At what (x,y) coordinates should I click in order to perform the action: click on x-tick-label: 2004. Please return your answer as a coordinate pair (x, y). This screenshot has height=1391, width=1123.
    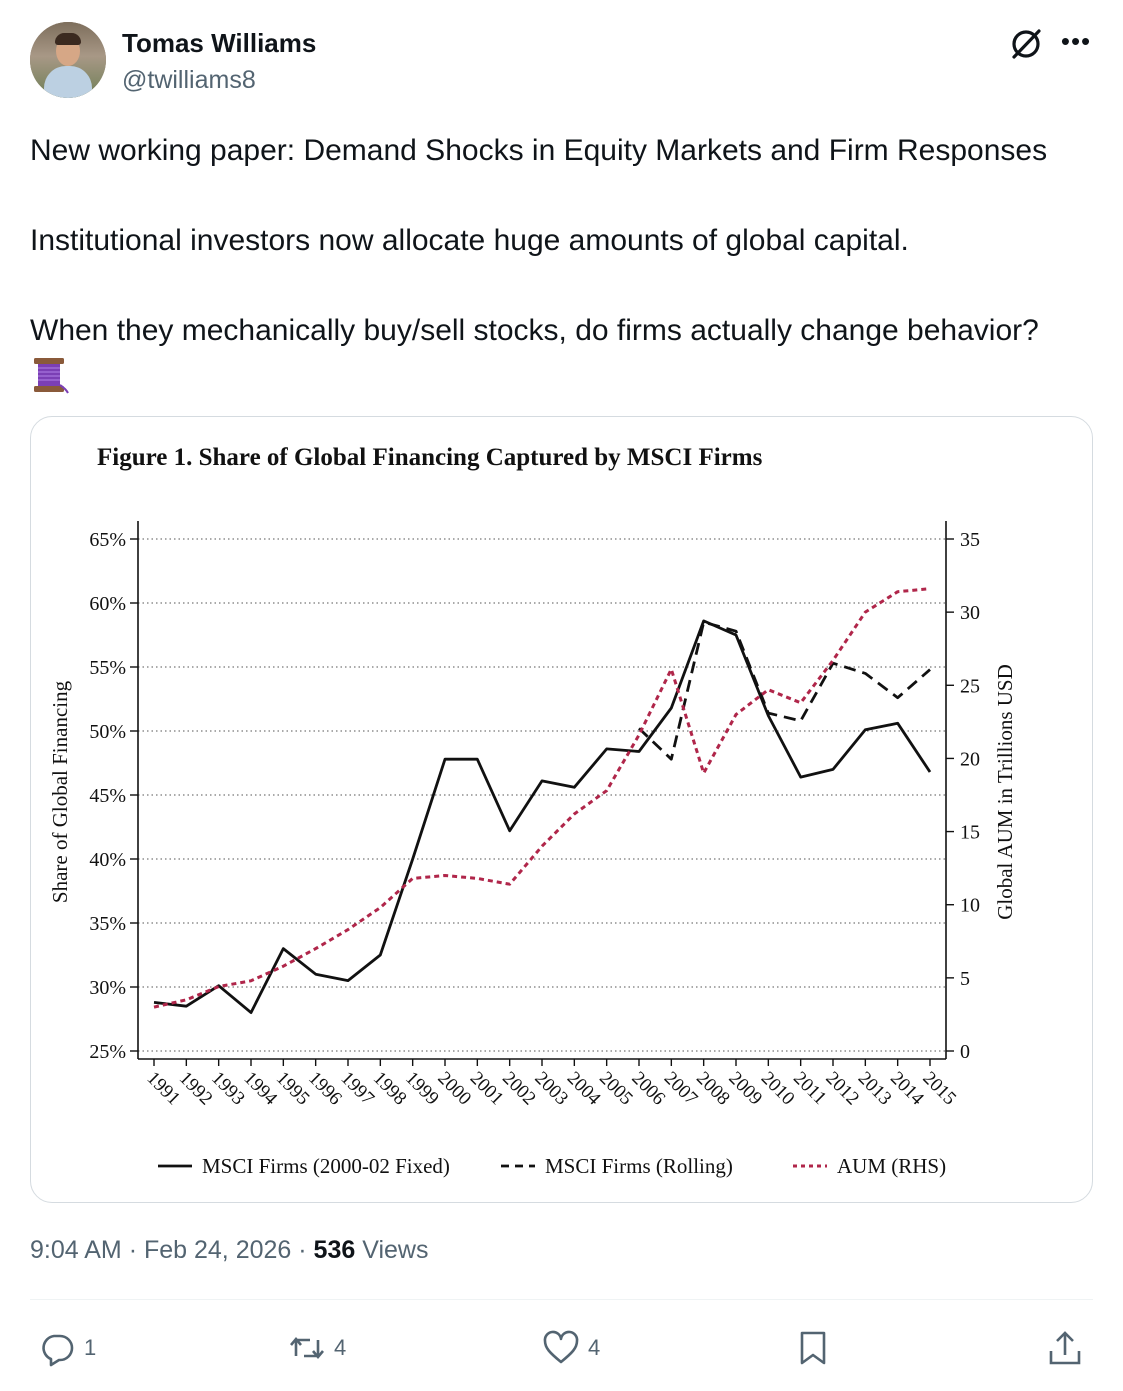
    Looking at the image, I should click on (584, 1089).